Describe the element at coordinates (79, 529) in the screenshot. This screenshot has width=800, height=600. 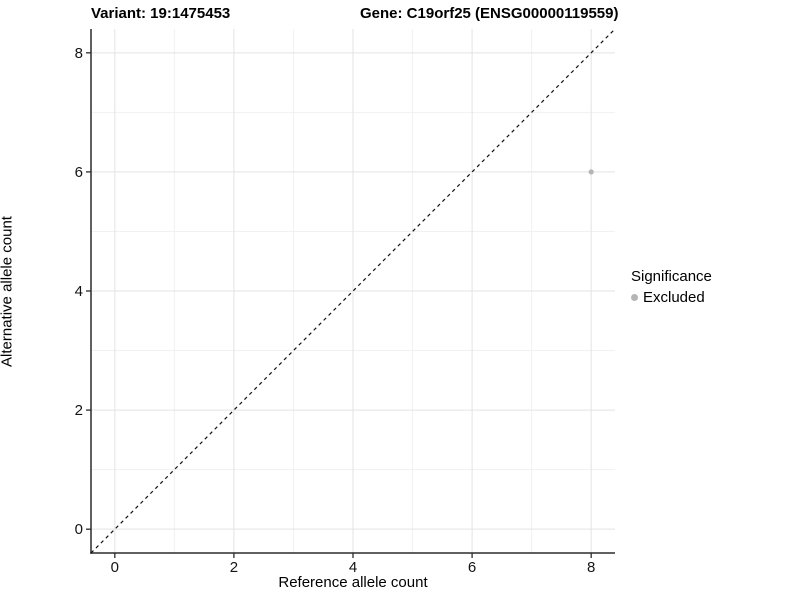
I see `y-tick-label: 0` at that location.